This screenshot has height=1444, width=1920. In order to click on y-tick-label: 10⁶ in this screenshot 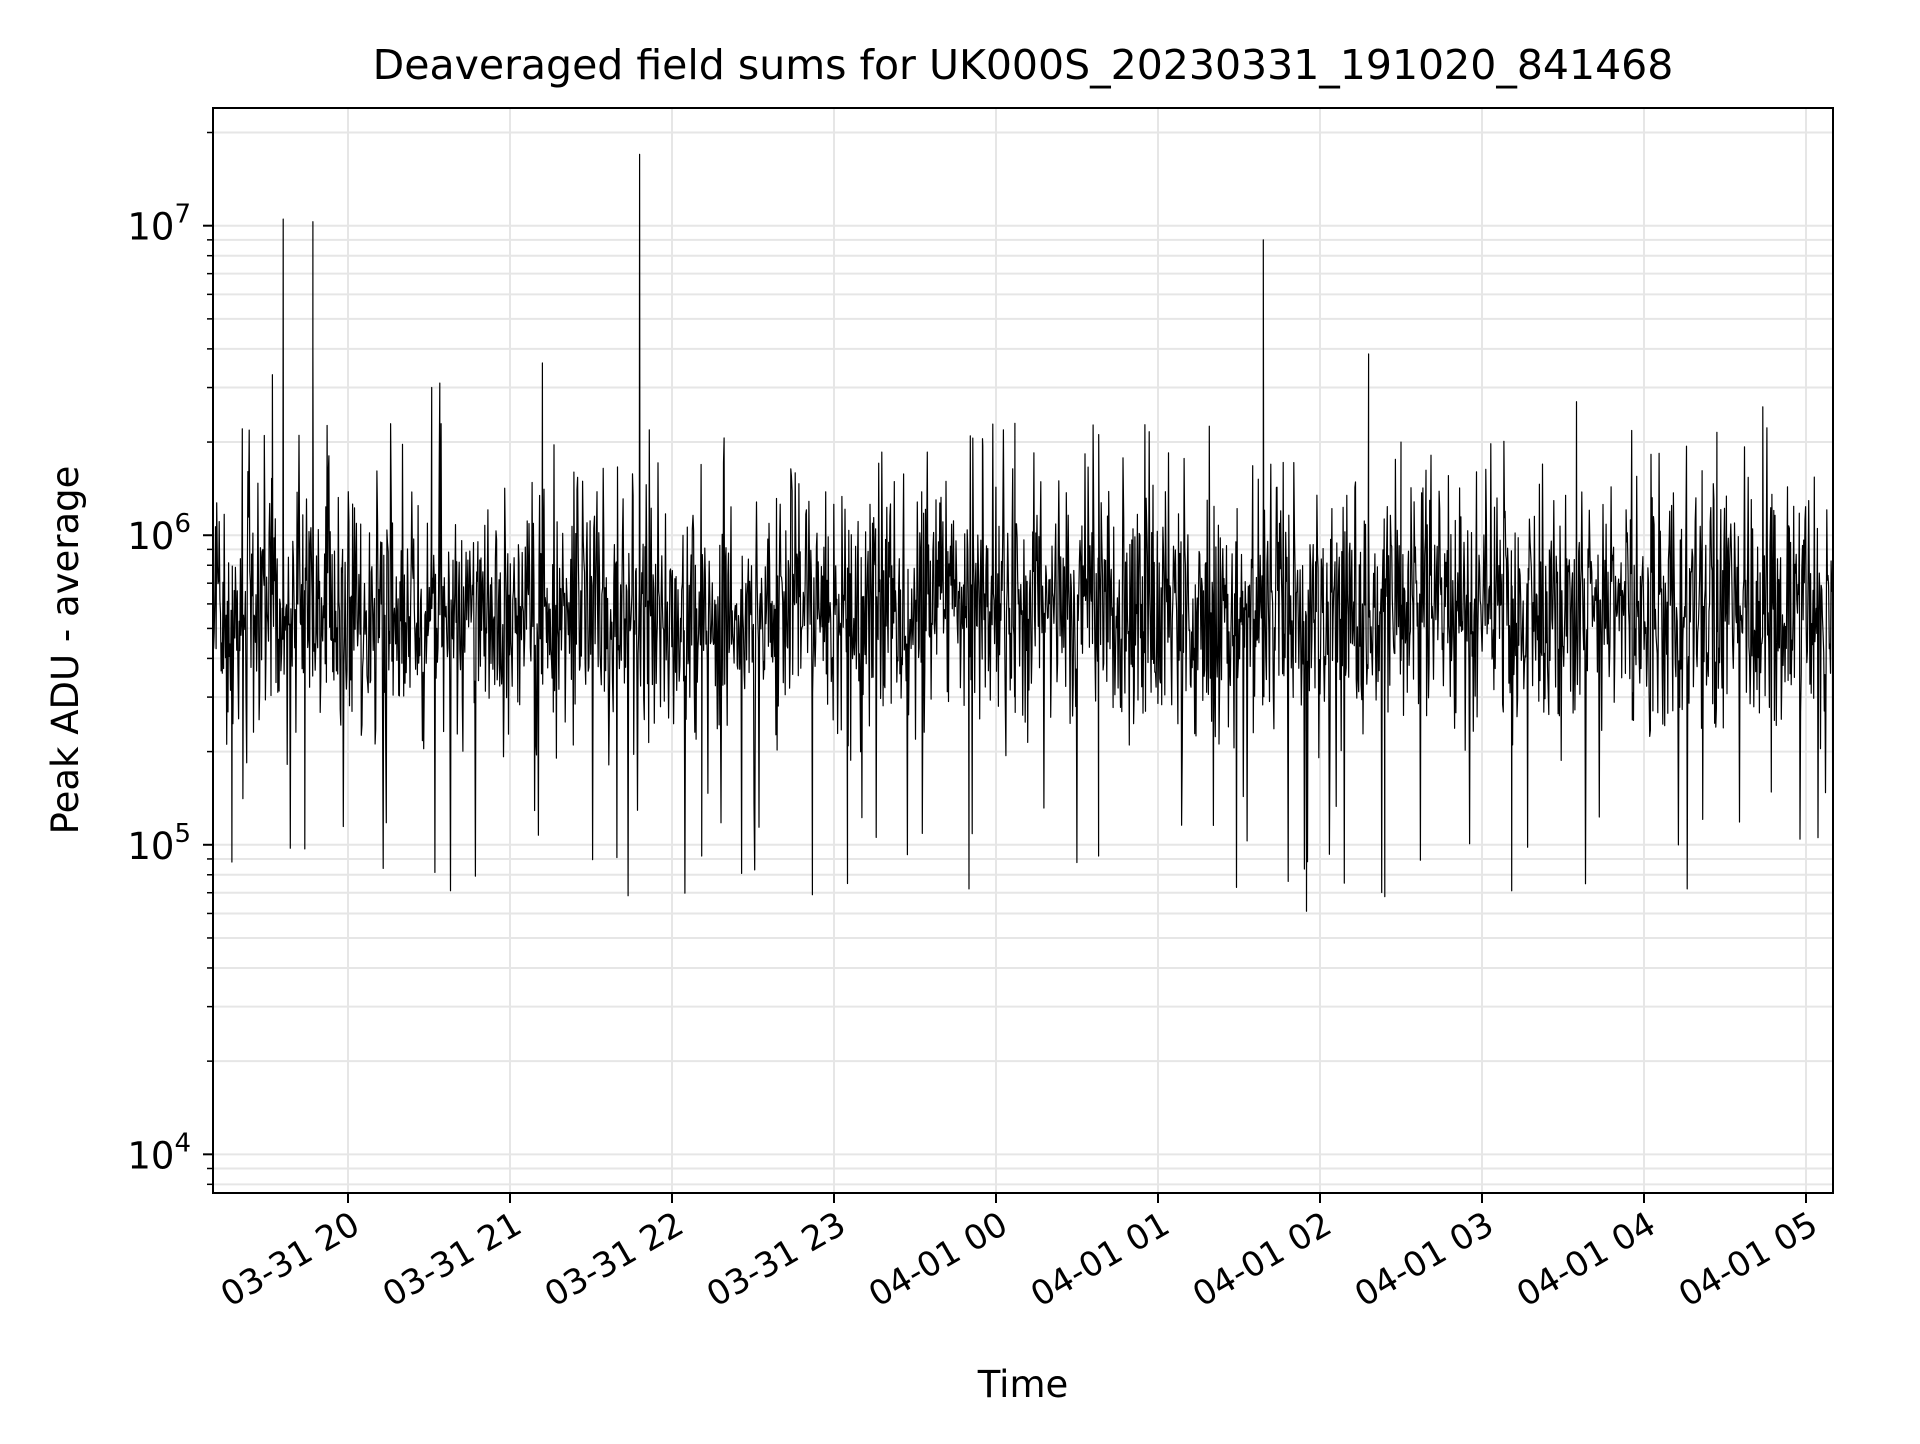, I will do `click(159, 533)`.